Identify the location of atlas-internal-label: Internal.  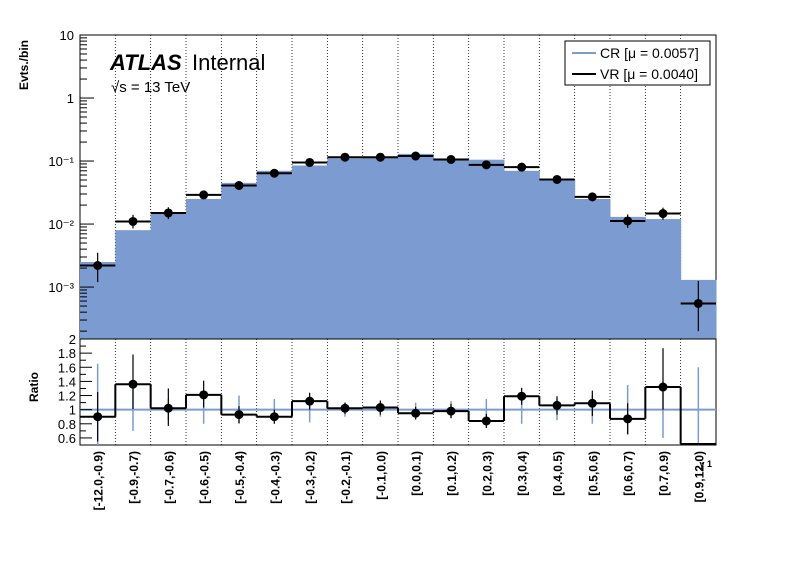
(228, 62).